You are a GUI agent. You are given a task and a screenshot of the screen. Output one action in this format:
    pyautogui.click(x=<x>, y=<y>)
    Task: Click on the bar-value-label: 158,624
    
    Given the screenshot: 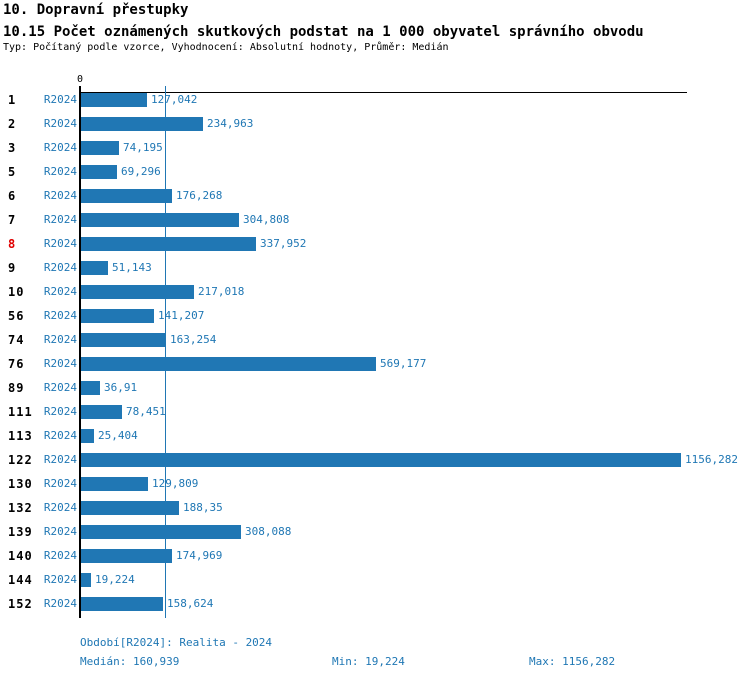 What is the action you would take?
    pyautogui.click(x=190, y=603)
    